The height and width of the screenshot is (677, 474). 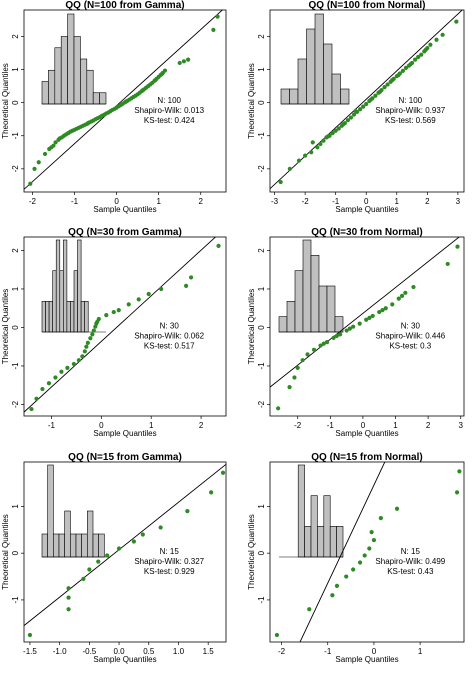 What do you see at coordinates (410, 346) in the screenshot?
I see `stat-ks-test: KS-test: 0.3` at bounding box center [410, 346].